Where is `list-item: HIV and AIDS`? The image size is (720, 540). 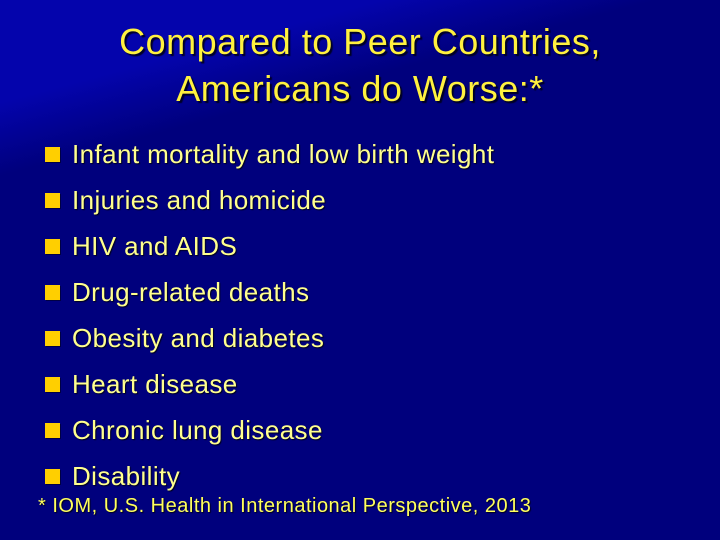
list-item: HIV and AIDS is located at coordinates (269, 246).